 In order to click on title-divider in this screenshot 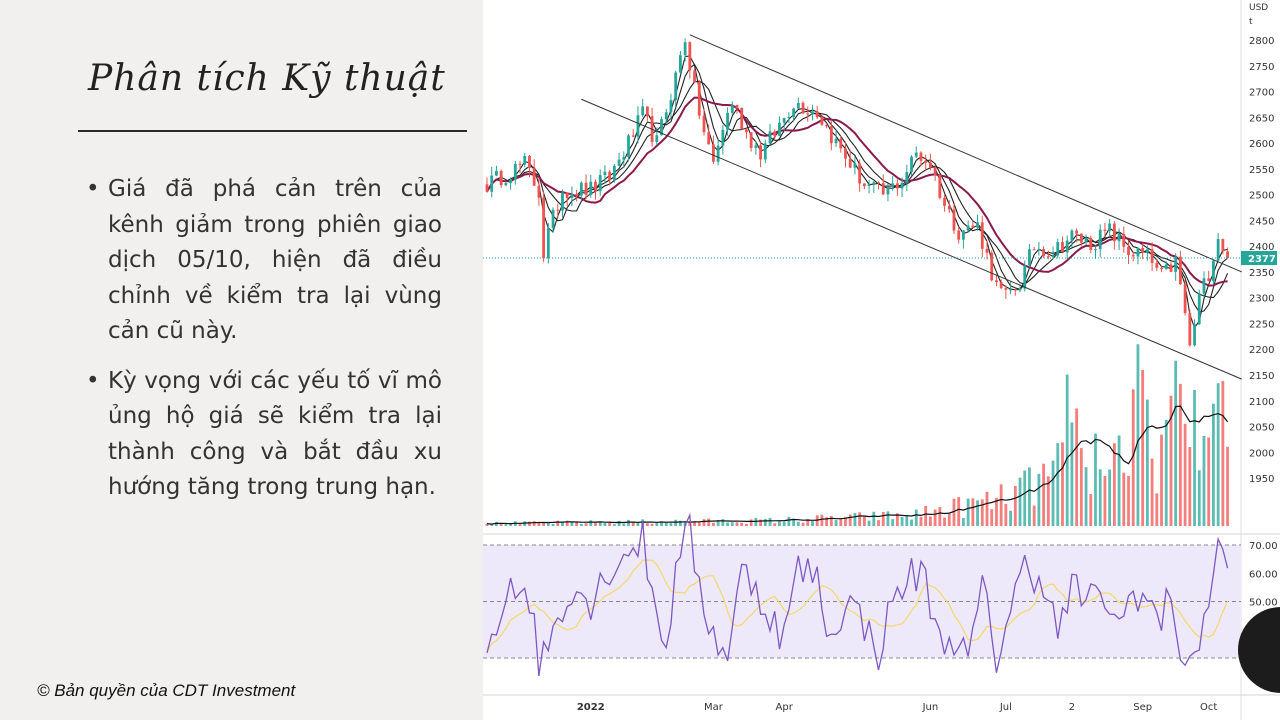, I will do `click(272, 131)`.